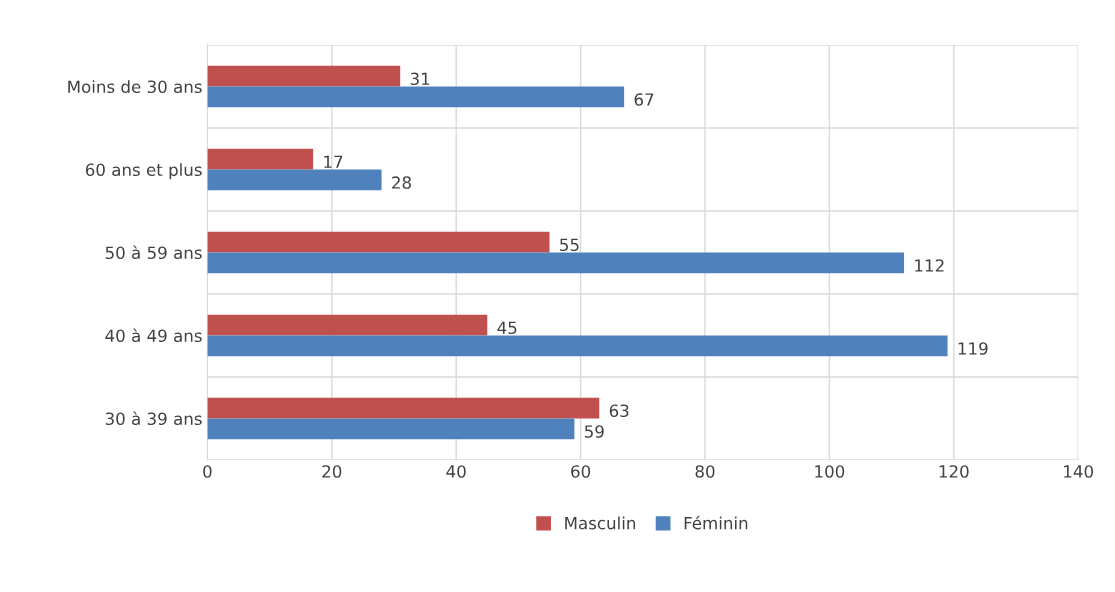  I want to click on data-label: 45, so click(507, 328).